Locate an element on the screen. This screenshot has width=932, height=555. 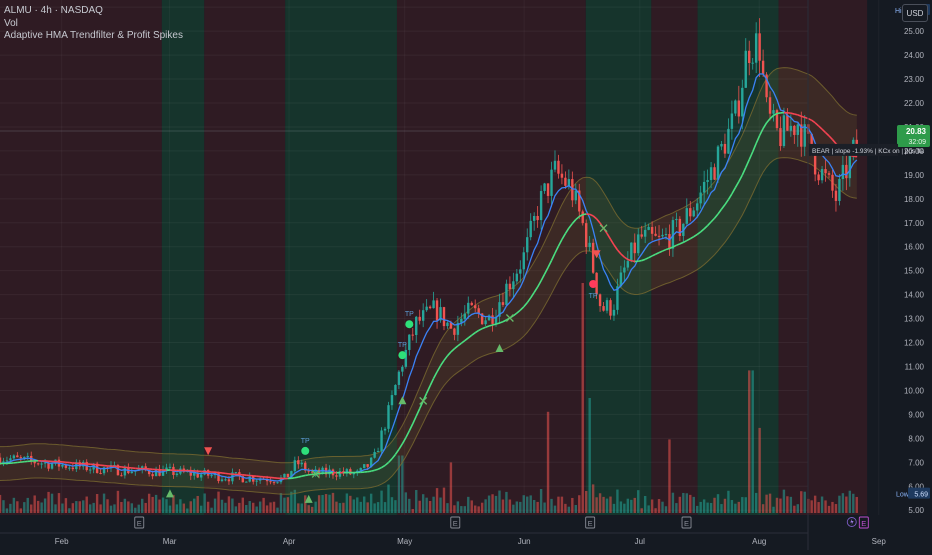
indicator-legend: Adaptive HMA Trendfilter & Profit Spikes is located at coordinates (93, 36).